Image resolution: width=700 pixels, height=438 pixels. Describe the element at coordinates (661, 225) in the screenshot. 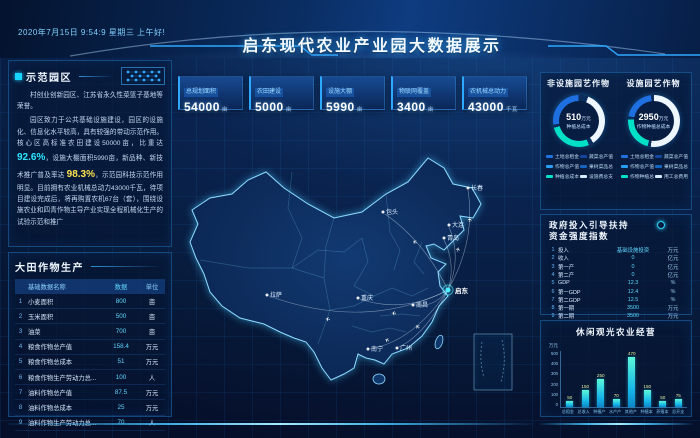

I see `glow-ring-icon` at that location.